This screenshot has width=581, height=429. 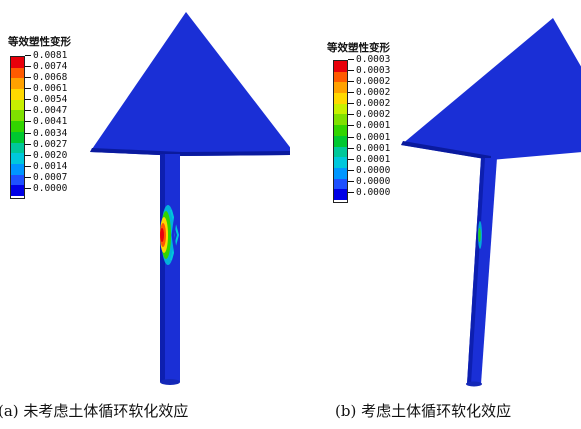 What do you see at coordinates (46, 100) in the screenshot?
I see `legend-tick-label: 0.0054` at bounding box center [46, 100].